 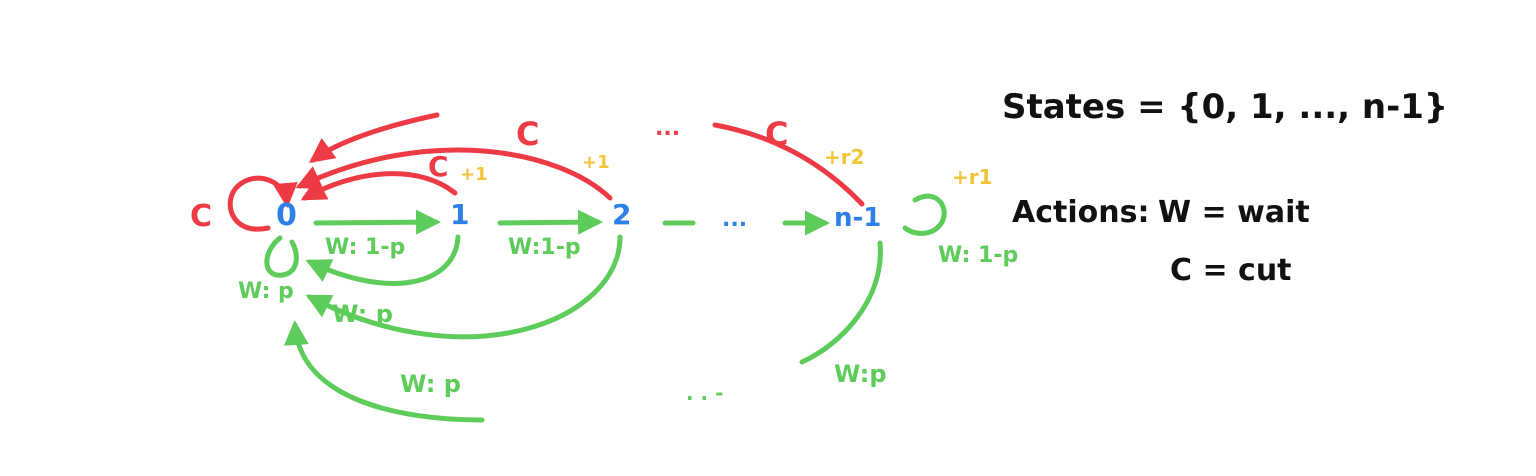 I want to click on cut-arrow-from-dots, so click(x=374, y=137).